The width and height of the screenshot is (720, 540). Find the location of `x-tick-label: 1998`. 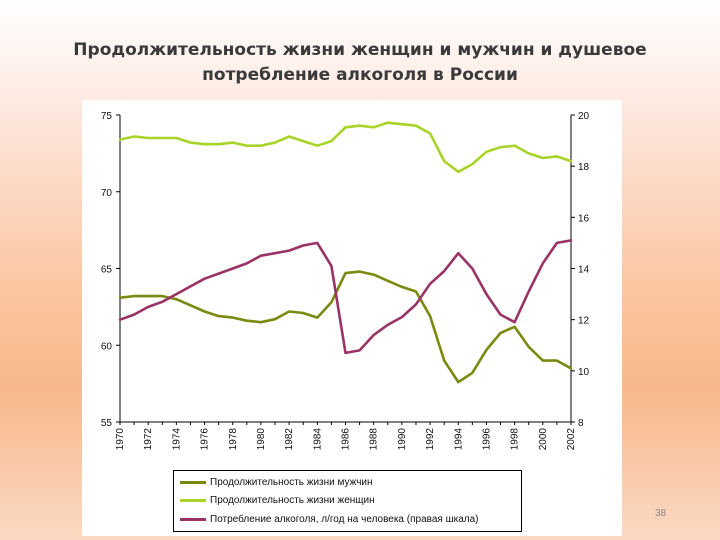

x-tick-label: 1998 is located at coordinates (515, 439).